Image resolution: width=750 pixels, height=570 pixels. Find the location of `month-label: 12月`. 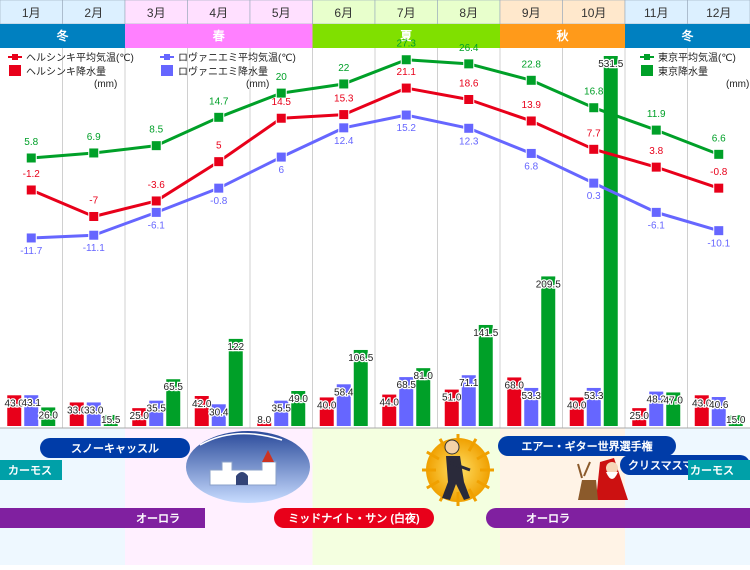

month-label: 12月 is located at coordinates (718, 13).